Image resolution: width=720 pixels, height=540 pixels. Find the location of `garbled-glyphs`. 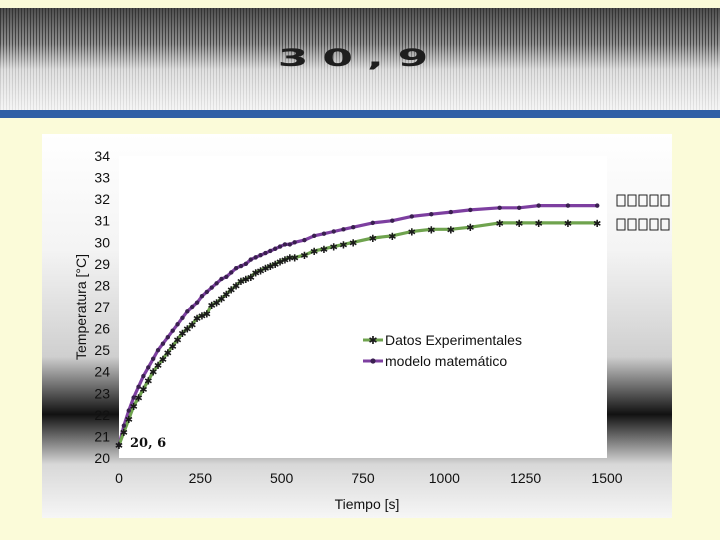

garbled-glyphs is located at coordinates (643, 212).